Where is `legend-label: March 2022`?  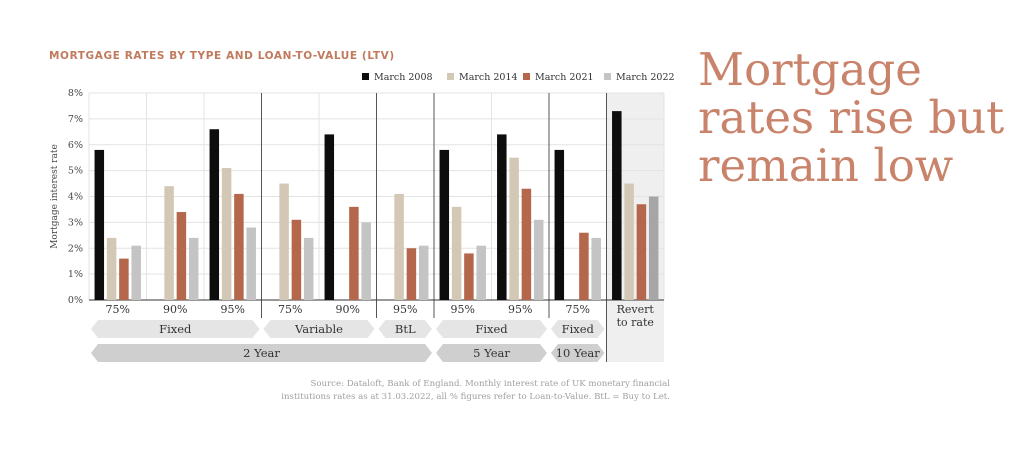
legend-label: March 2022 is located at coordinates (645, 77).